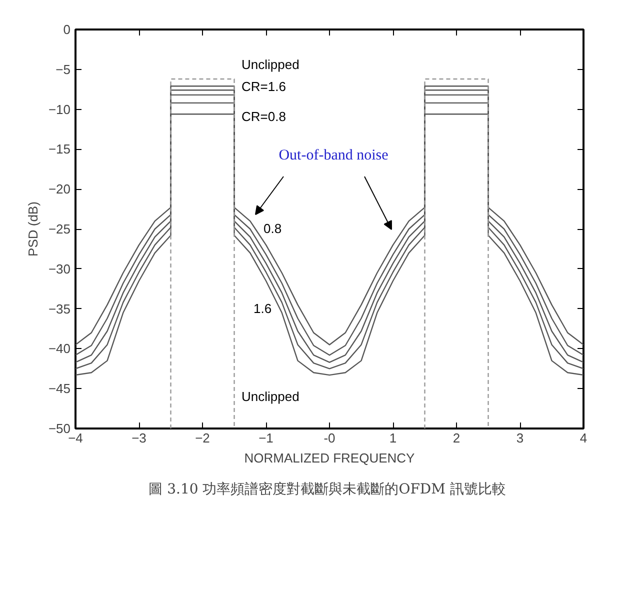  What do you see at coordinates (456, 438) in the screenshot?
I see `x-tick-label: 2` at bounding box center [456, 438].